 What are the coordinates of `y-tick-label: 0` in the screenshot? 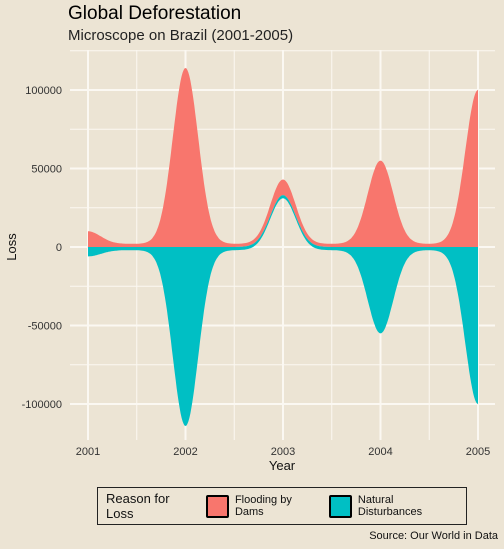 It's located at (59, 248).